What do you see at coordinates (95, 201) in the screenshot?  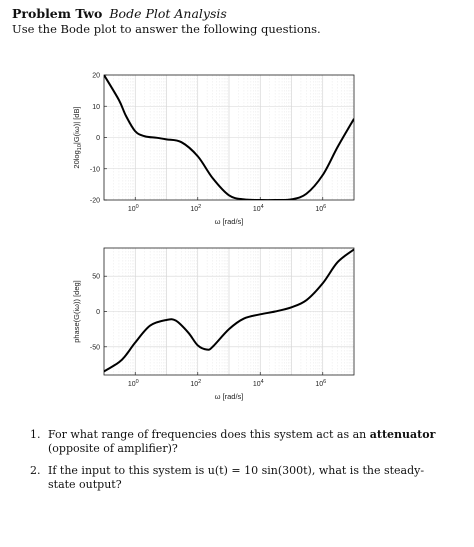 I see `y-tick-label: -20` at bounding box center [95, 201].